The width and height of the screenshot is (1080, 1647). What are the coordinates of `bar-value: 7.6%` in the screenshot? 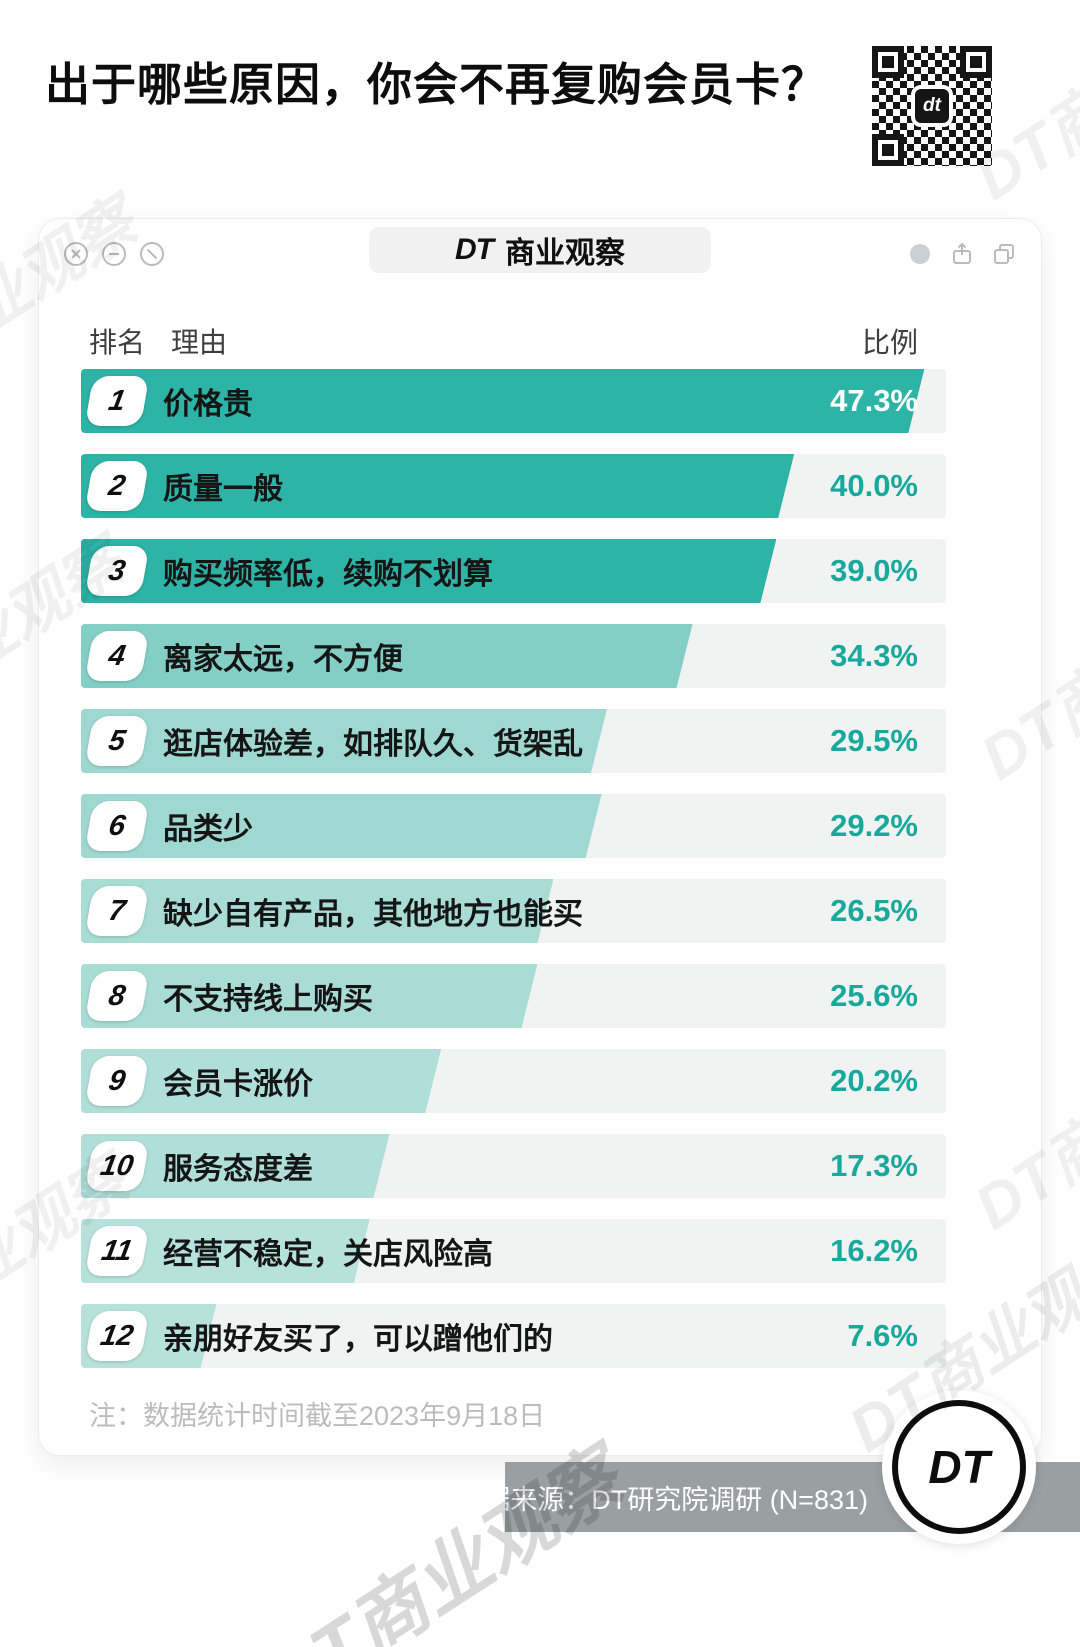 It's located at (882, 1335).